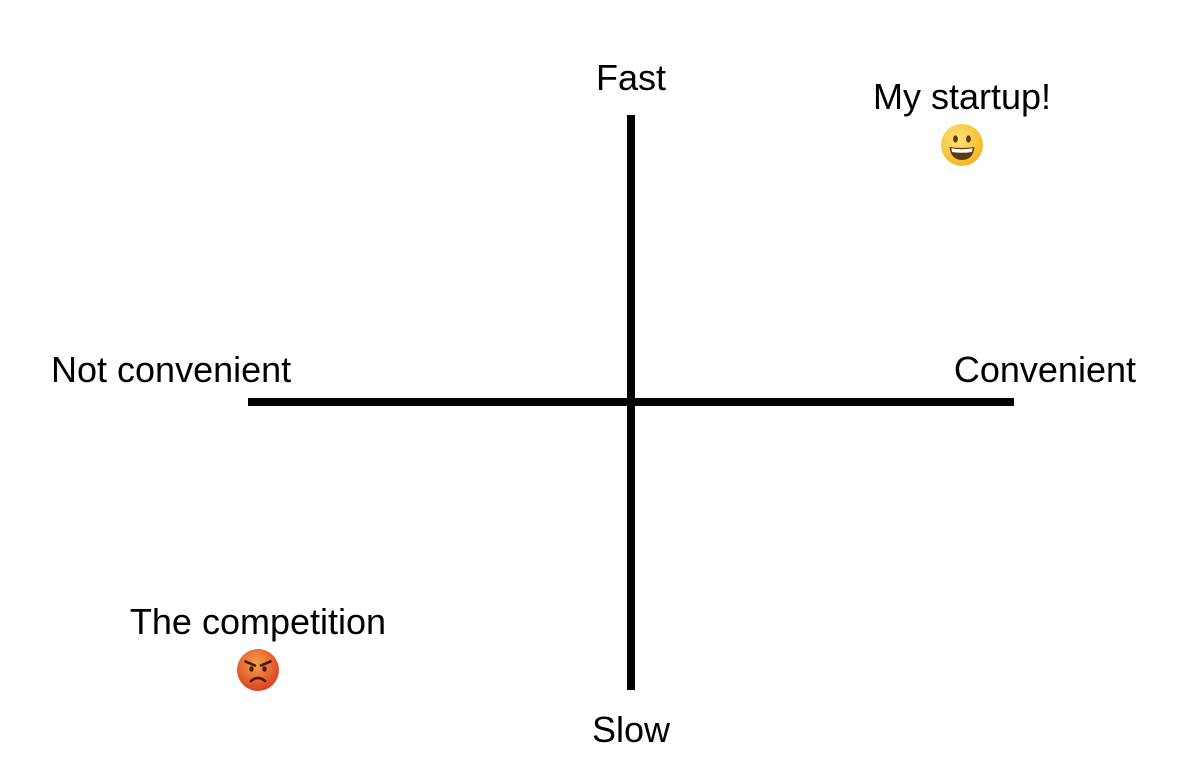 Image resolution: width=1186 pixels, height=780 pixels. Describe the element at coordinates (631, 402) in the screenshot. I see `horizontal-axis` at that location.